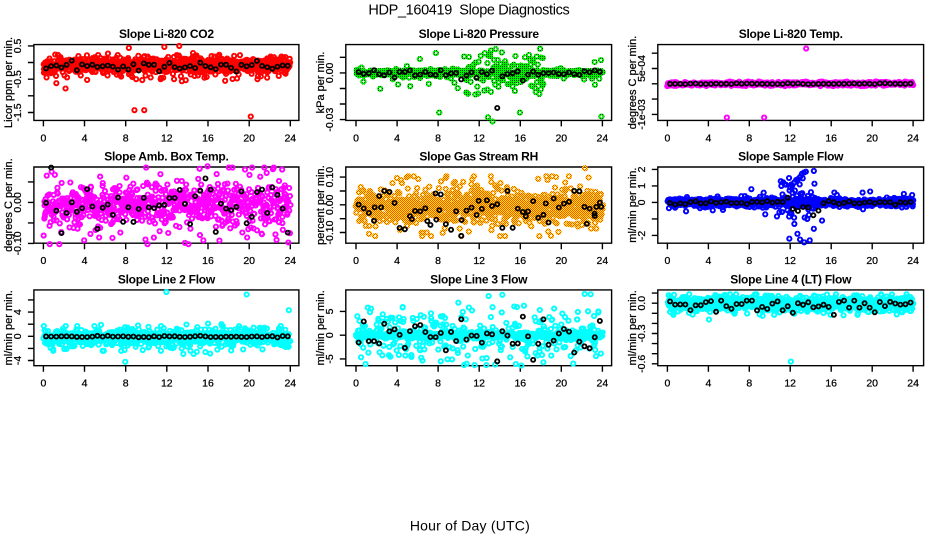  What do you see at coordinates (642, 364) in the screenshot?
I see `svg-text: -0.6` at bounding box center [642, 364].